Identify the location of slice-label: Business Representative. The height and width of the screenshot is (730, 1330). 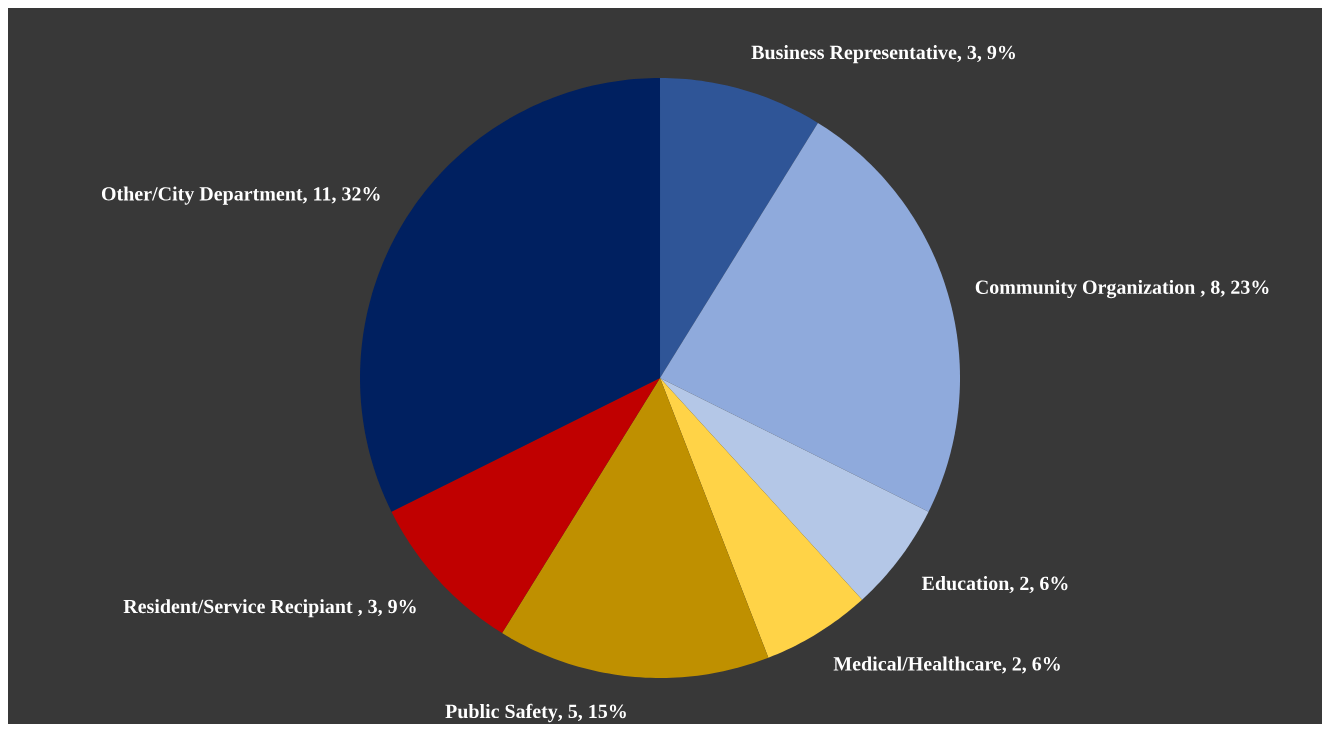
(854, 54).